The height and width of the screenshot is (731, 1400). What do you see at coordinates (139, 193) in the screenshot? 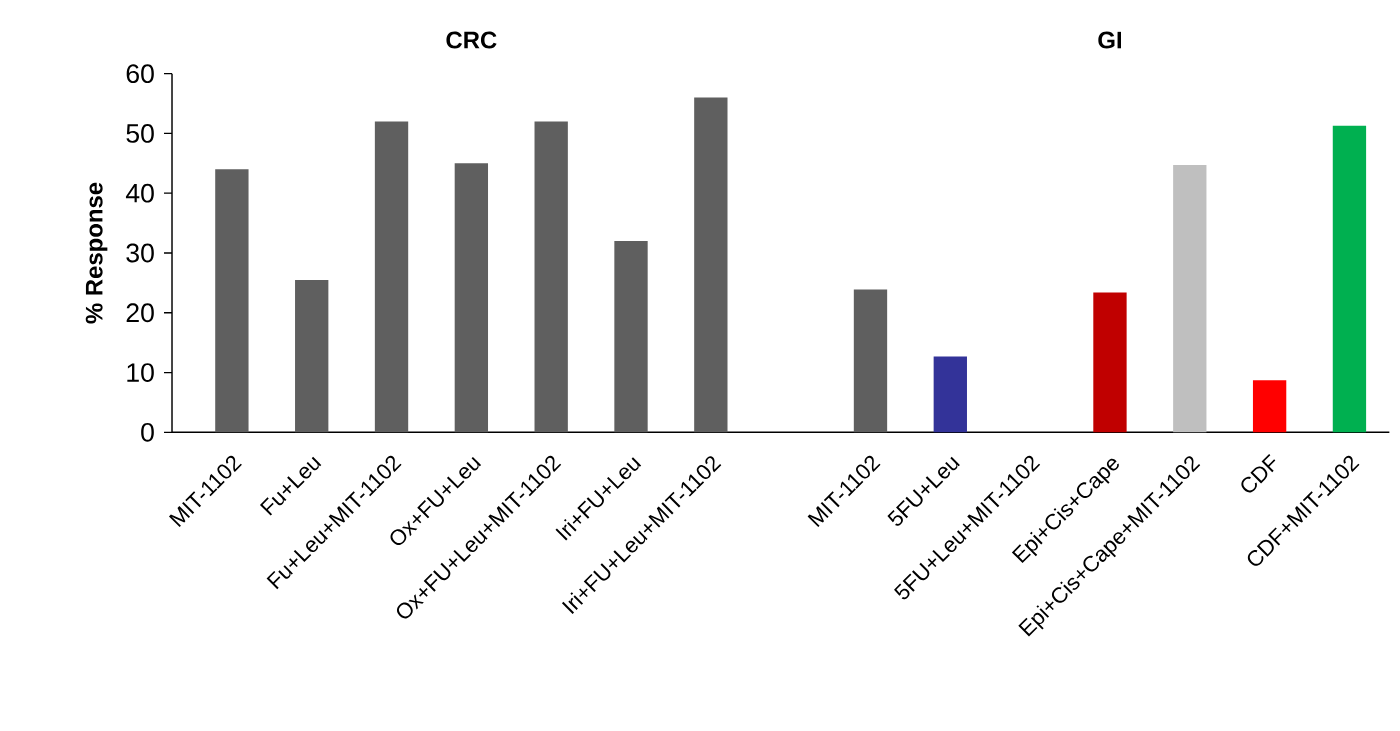
I see `y-tick-label: 40` at bounding box center [139, 193].